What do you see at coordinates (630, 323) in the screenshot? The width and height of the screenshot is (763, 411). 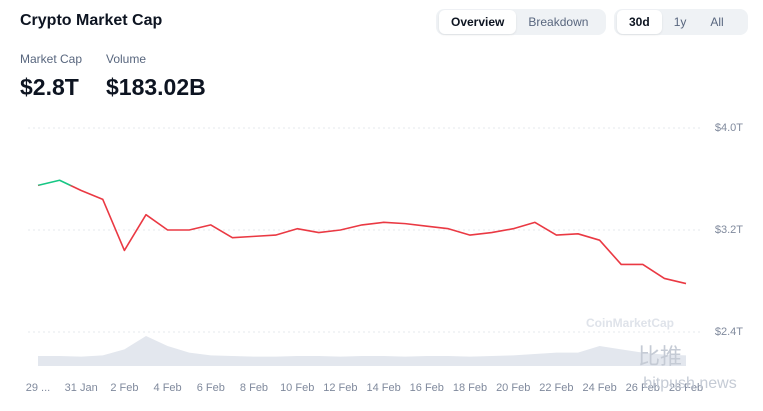 I see `watermark: CoinMarketCap` at bounding box center [630, 323].